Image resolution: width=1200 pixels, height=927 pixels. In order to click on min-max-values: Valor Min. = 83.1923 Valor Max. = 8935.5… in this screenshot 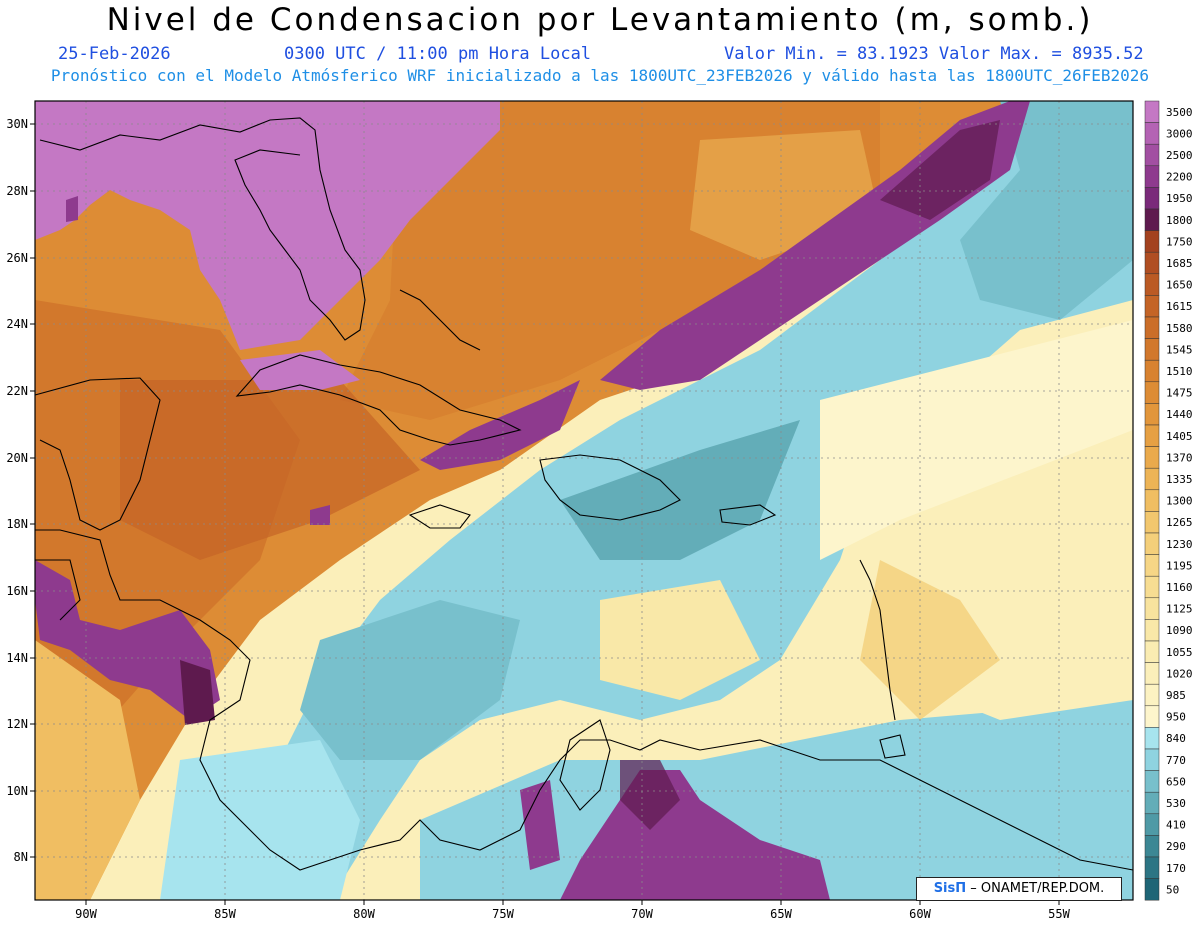, I will do `click(934, 54)`.